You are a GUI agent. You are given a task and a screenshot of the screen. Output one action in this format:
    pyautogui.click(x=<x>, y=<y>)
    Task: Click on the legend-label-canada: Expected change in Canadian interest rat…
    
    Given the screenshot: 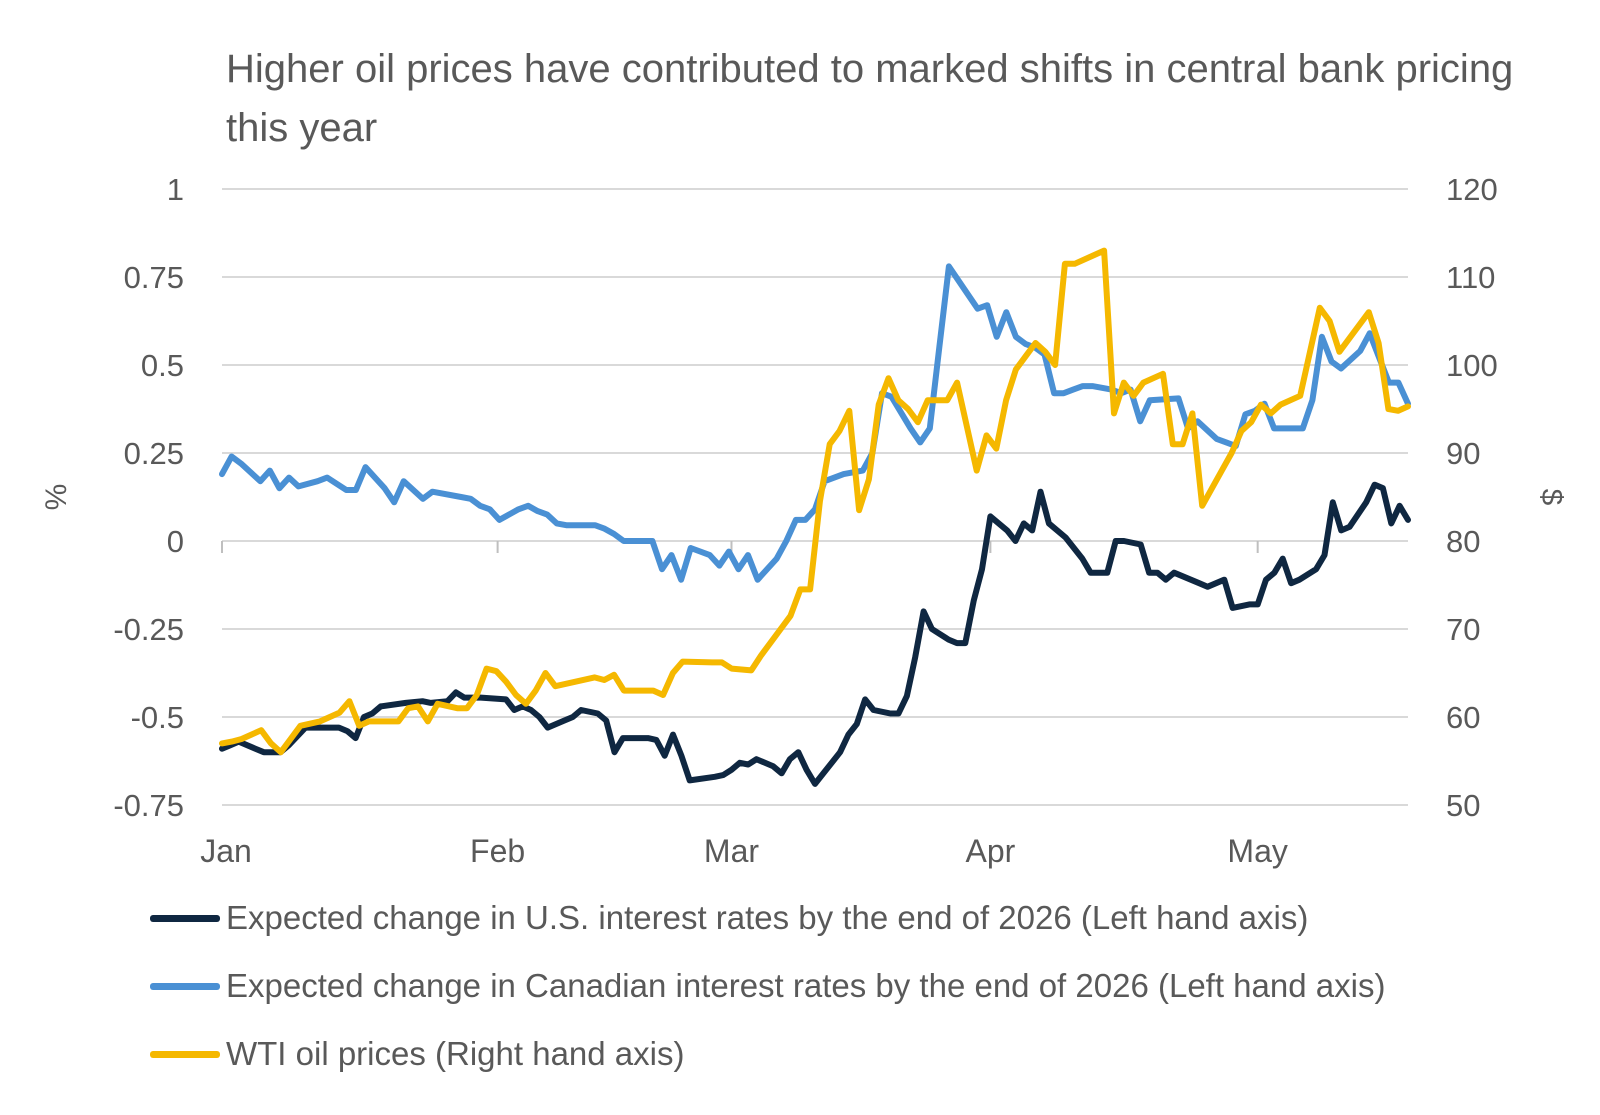 What is the action you would take?
    pyautogui.click(x=806, y=985)
    